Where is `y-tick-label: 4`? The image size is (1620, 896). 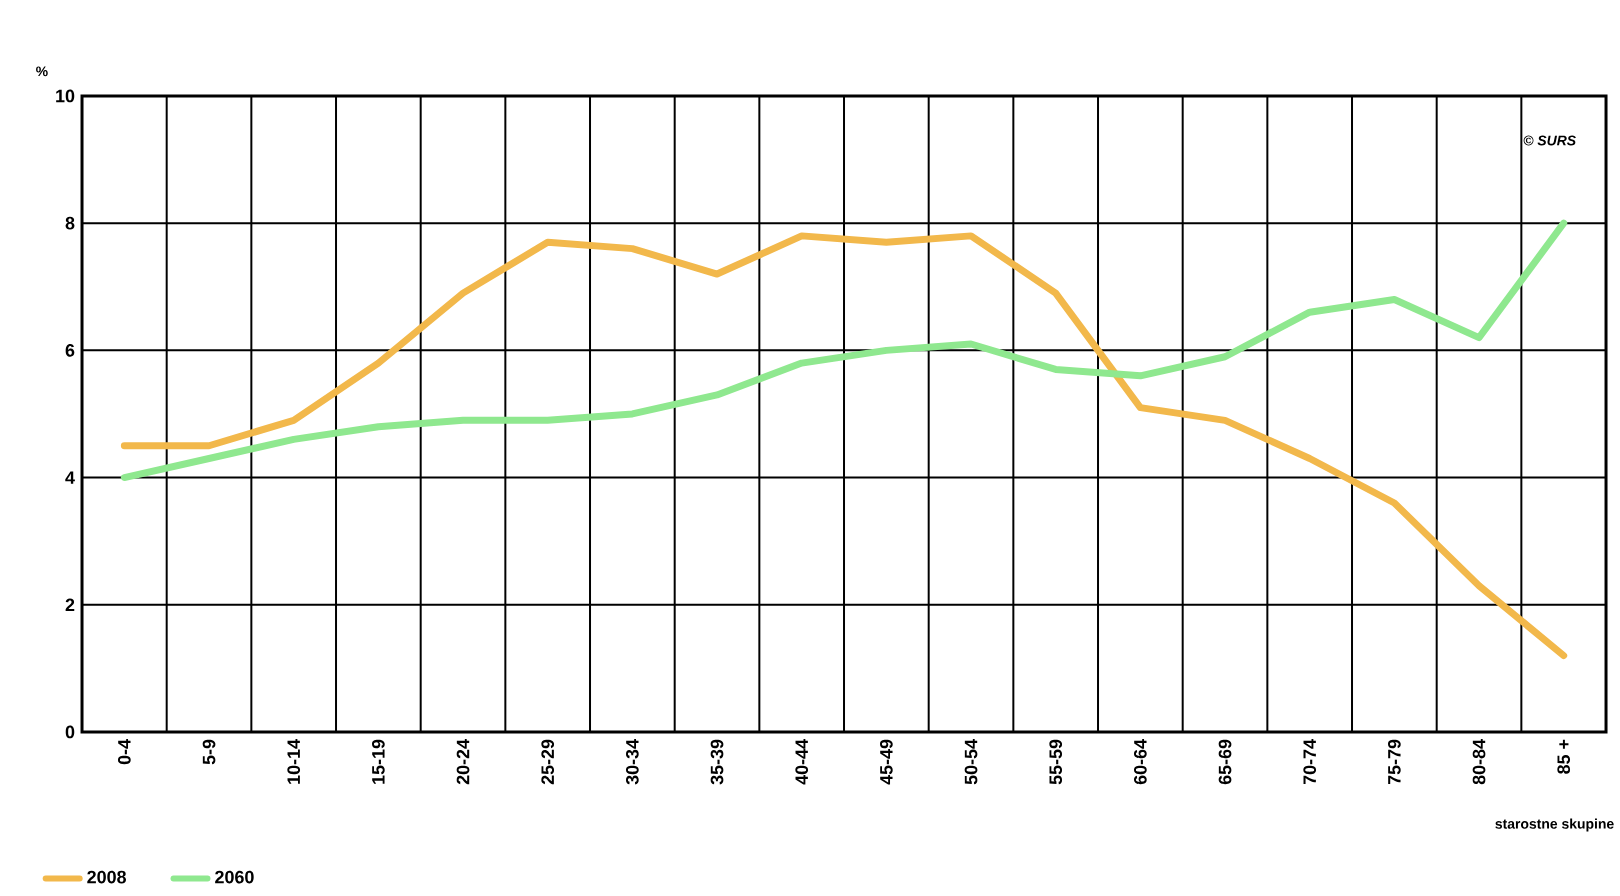 y-tick-label: 4 is located at coordinates (70, 477).